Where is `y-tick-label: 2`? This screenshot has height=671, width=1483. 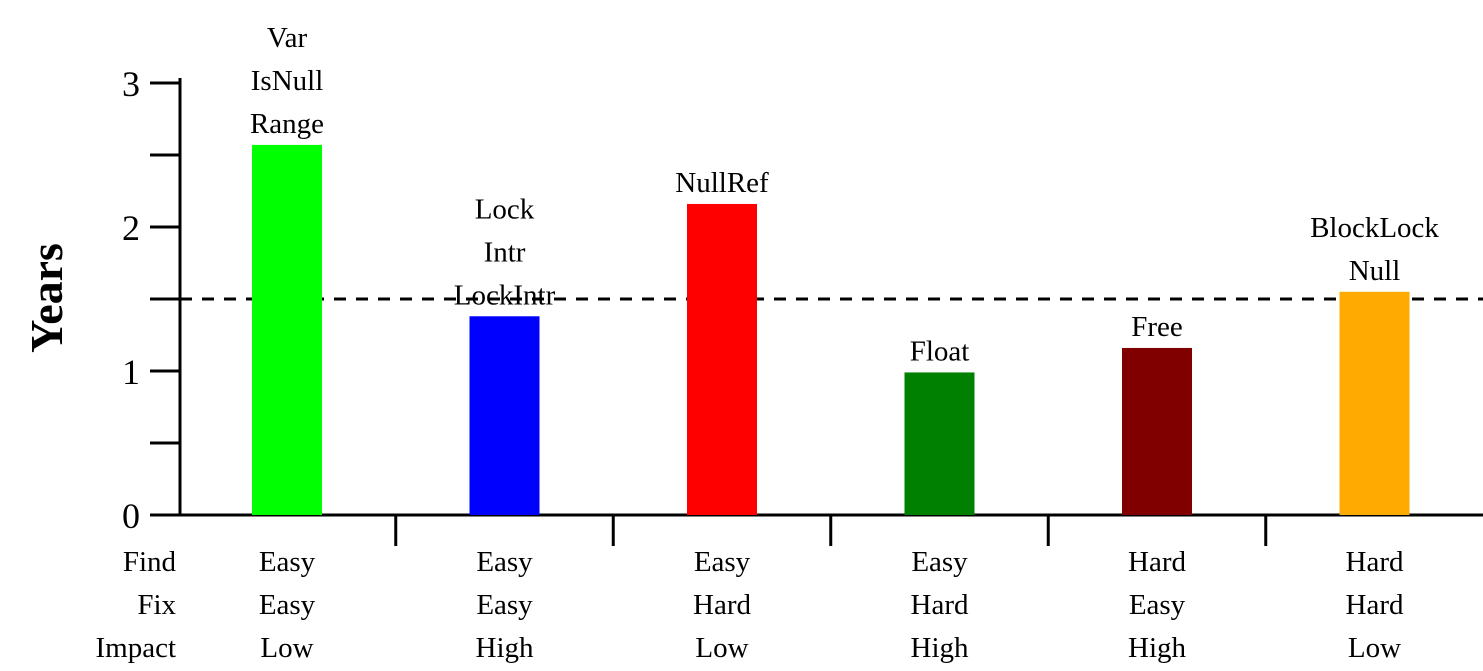 y-tick-label: 2 is located at coordinates (131, 228).